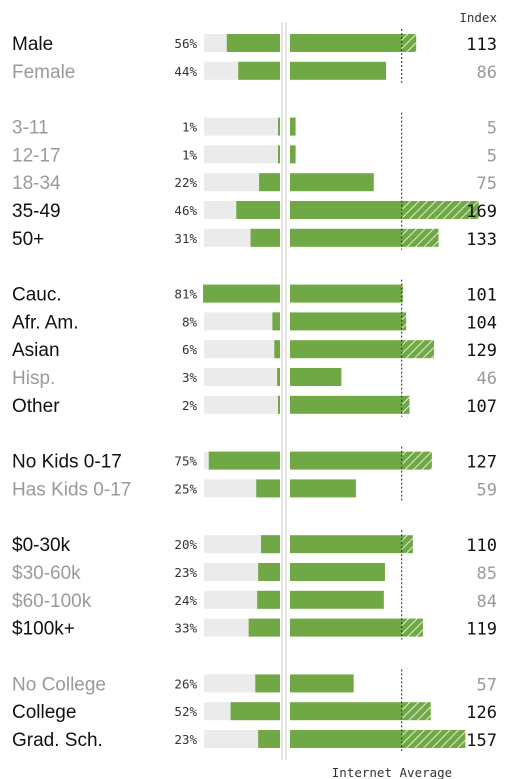 The image size is (510, 779). What do you see at coordinates (254, 545) in the screenshot?
I see `chart-row: $0-30k 20% 110` at bounding box center [254, 545].